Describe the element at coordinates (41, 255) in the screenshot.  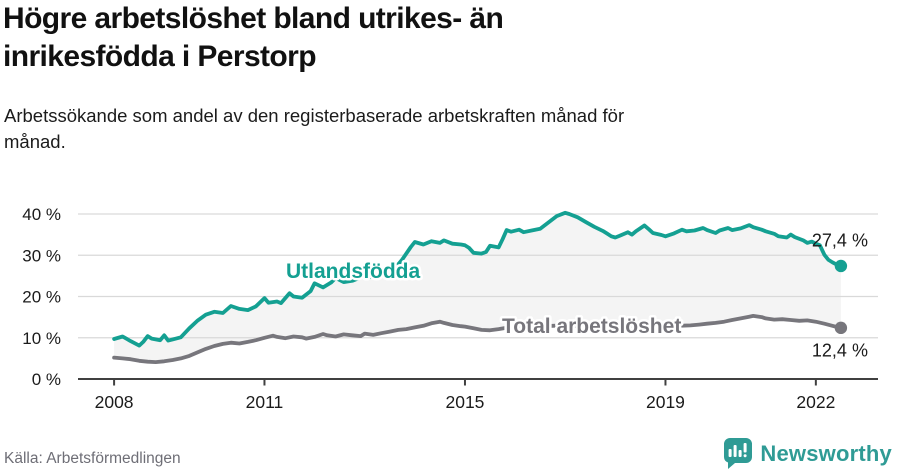
I see `y-axis-tick-label: 30 %` at that location.